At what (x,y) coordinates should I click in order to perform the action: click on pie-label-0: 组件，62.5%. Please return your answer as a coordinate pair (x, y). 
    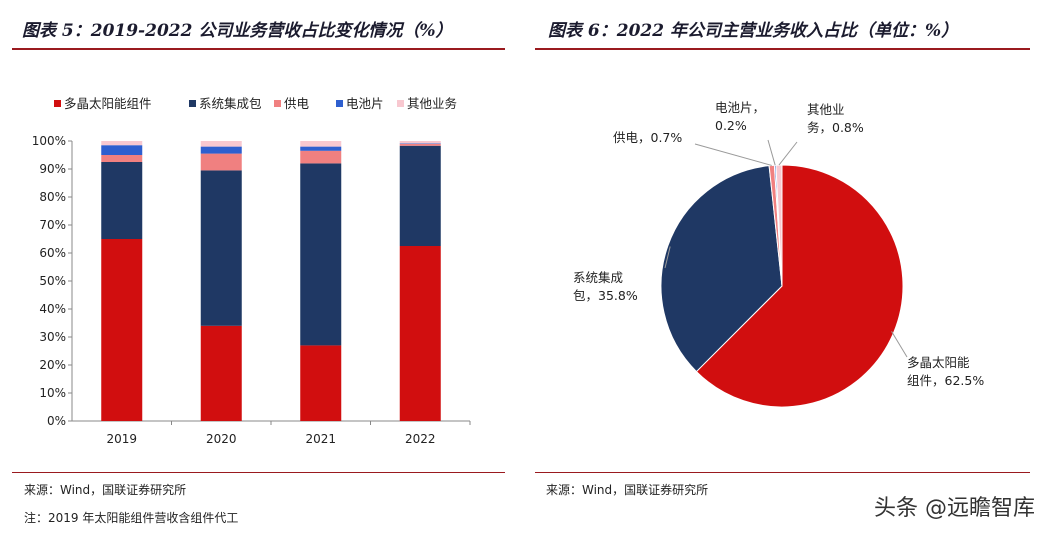
    Looking at the image, I should click on (945, 380).